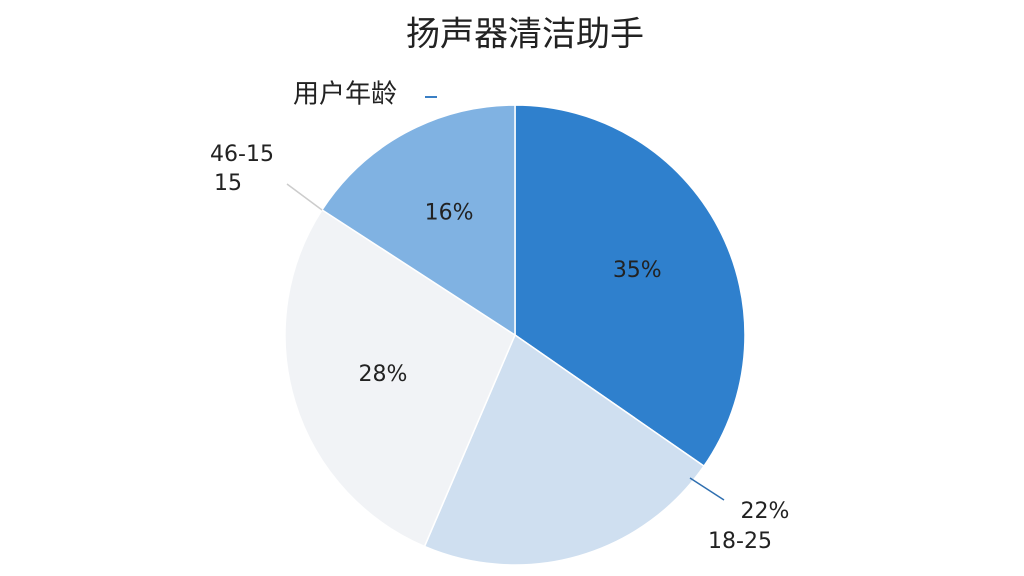 Image resolution: width=1024 pixels, height=576 pixels. Describe the element at coordinates (637, 270) in the screenshot. I see `value-label: 35%` at that location.